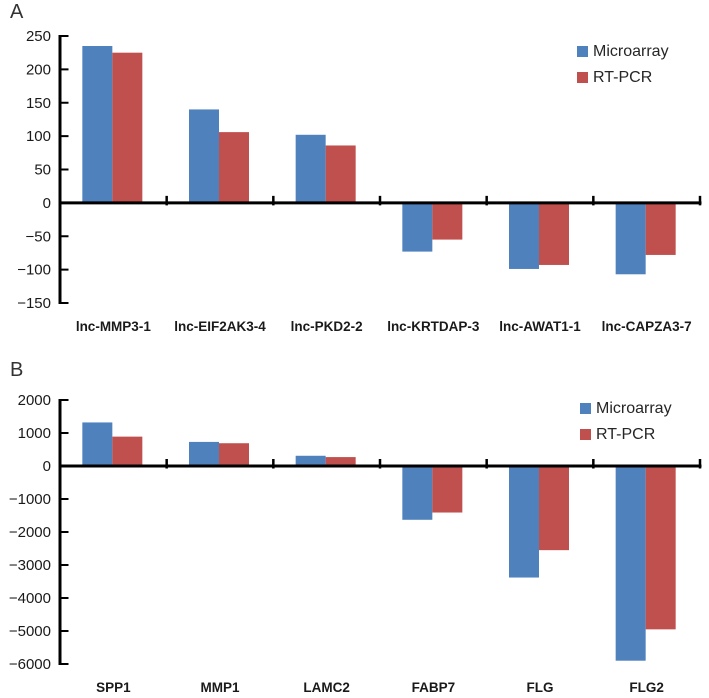  Describe the element at coordinates (417, 493) in the screenshot. I see `bar-microarray-FABP7` at that location.